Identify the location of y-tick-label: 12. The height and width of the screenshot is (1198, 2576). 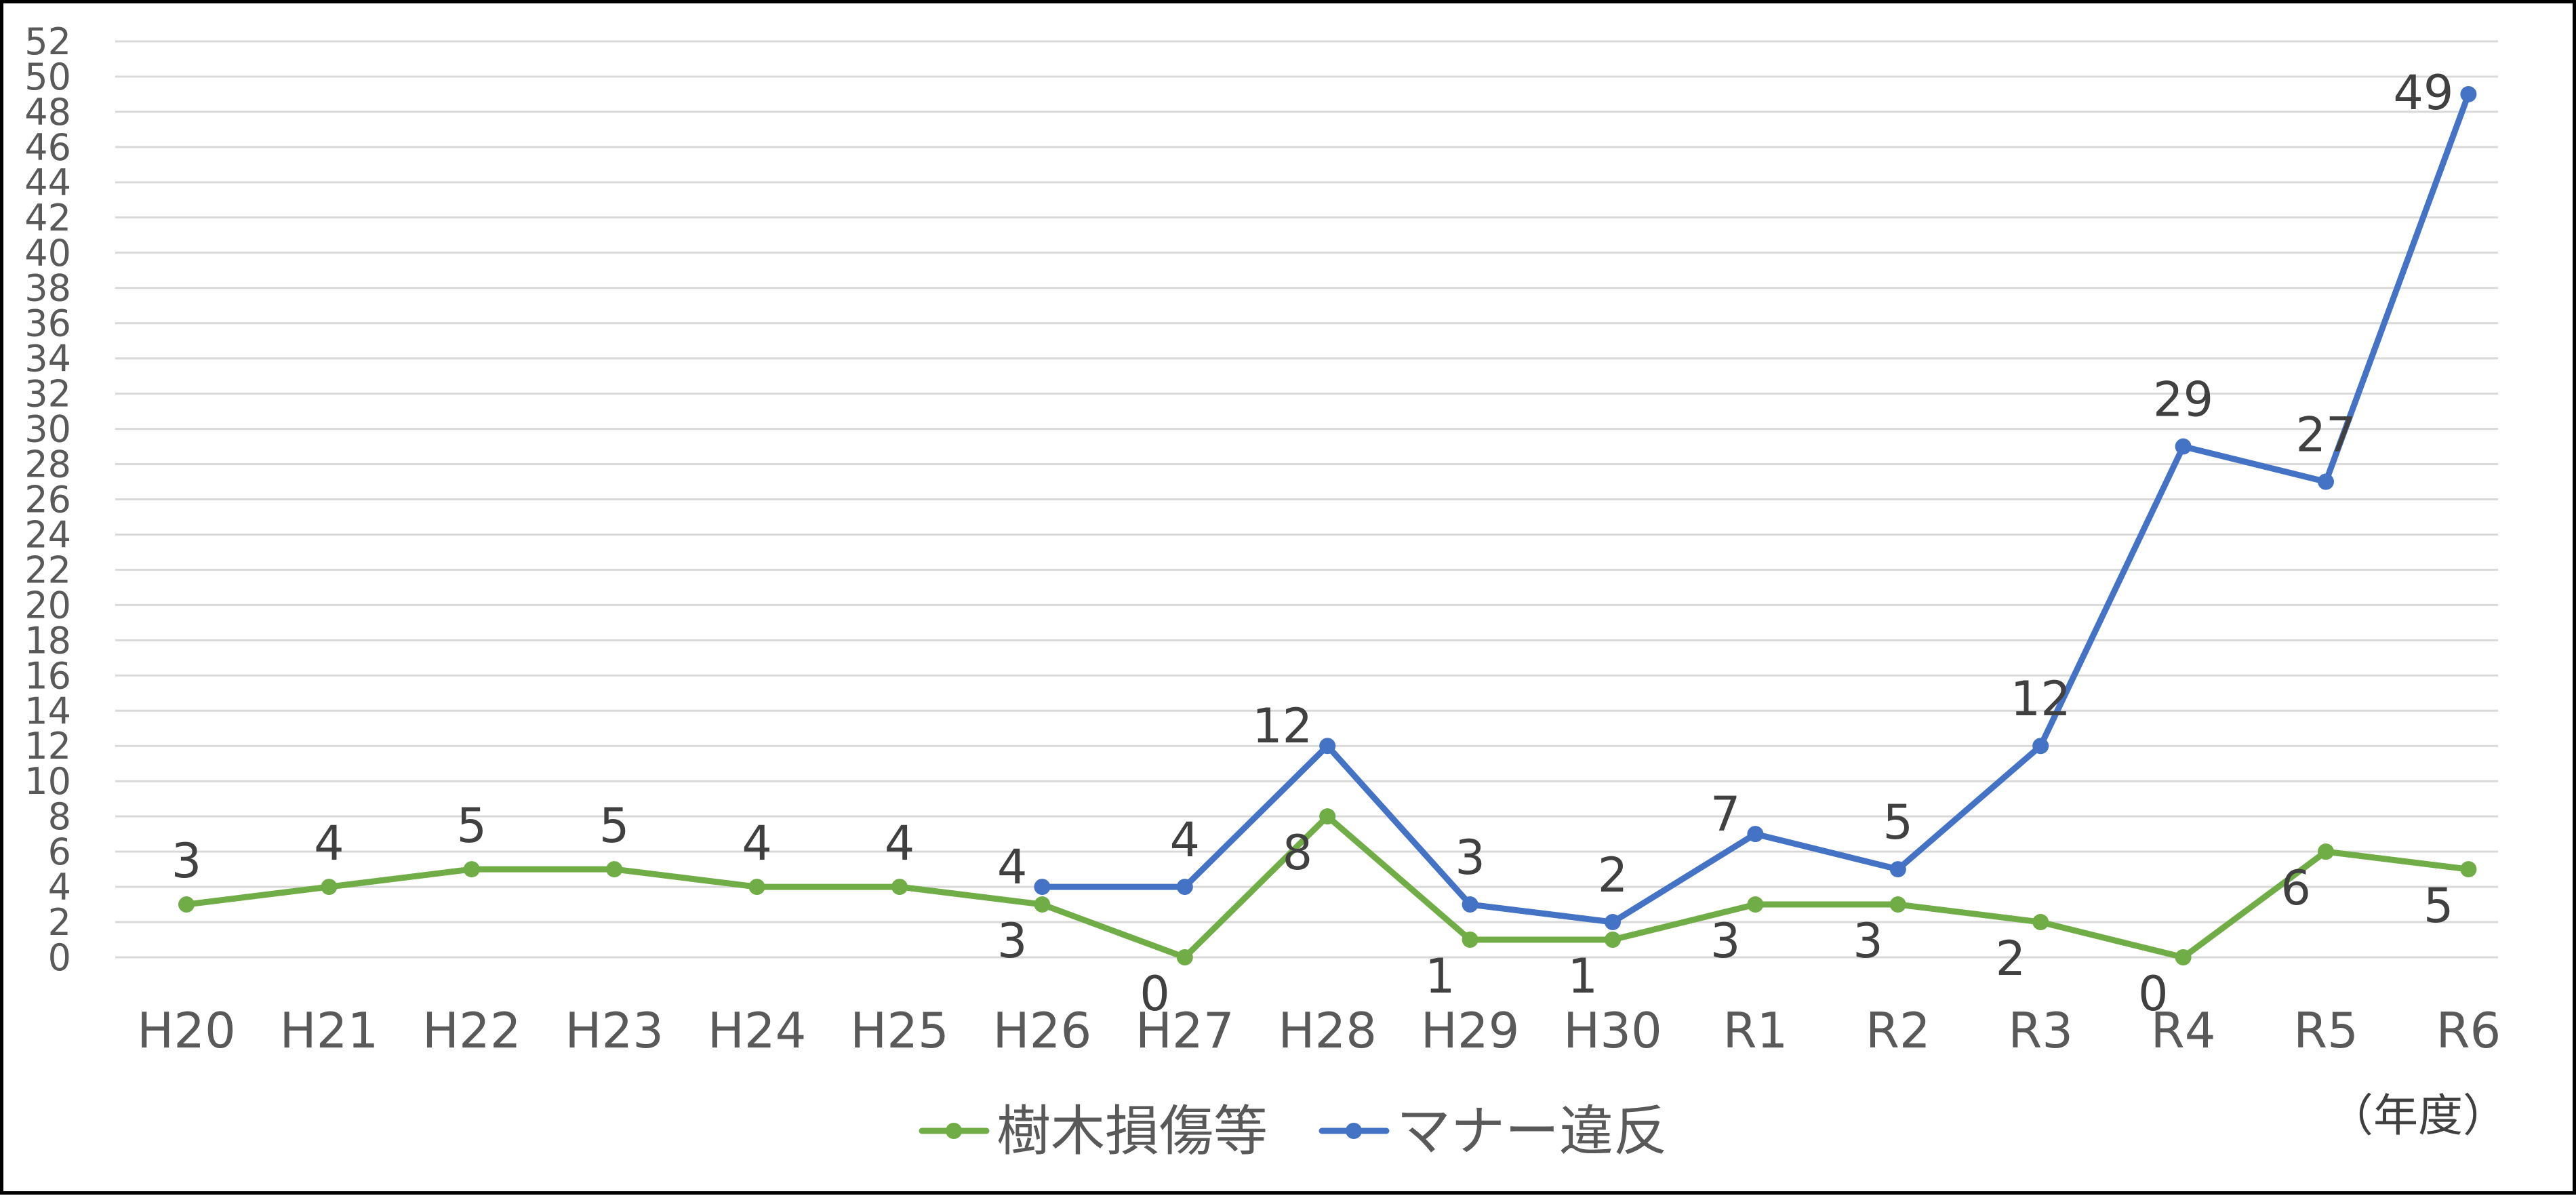
(47, 746).